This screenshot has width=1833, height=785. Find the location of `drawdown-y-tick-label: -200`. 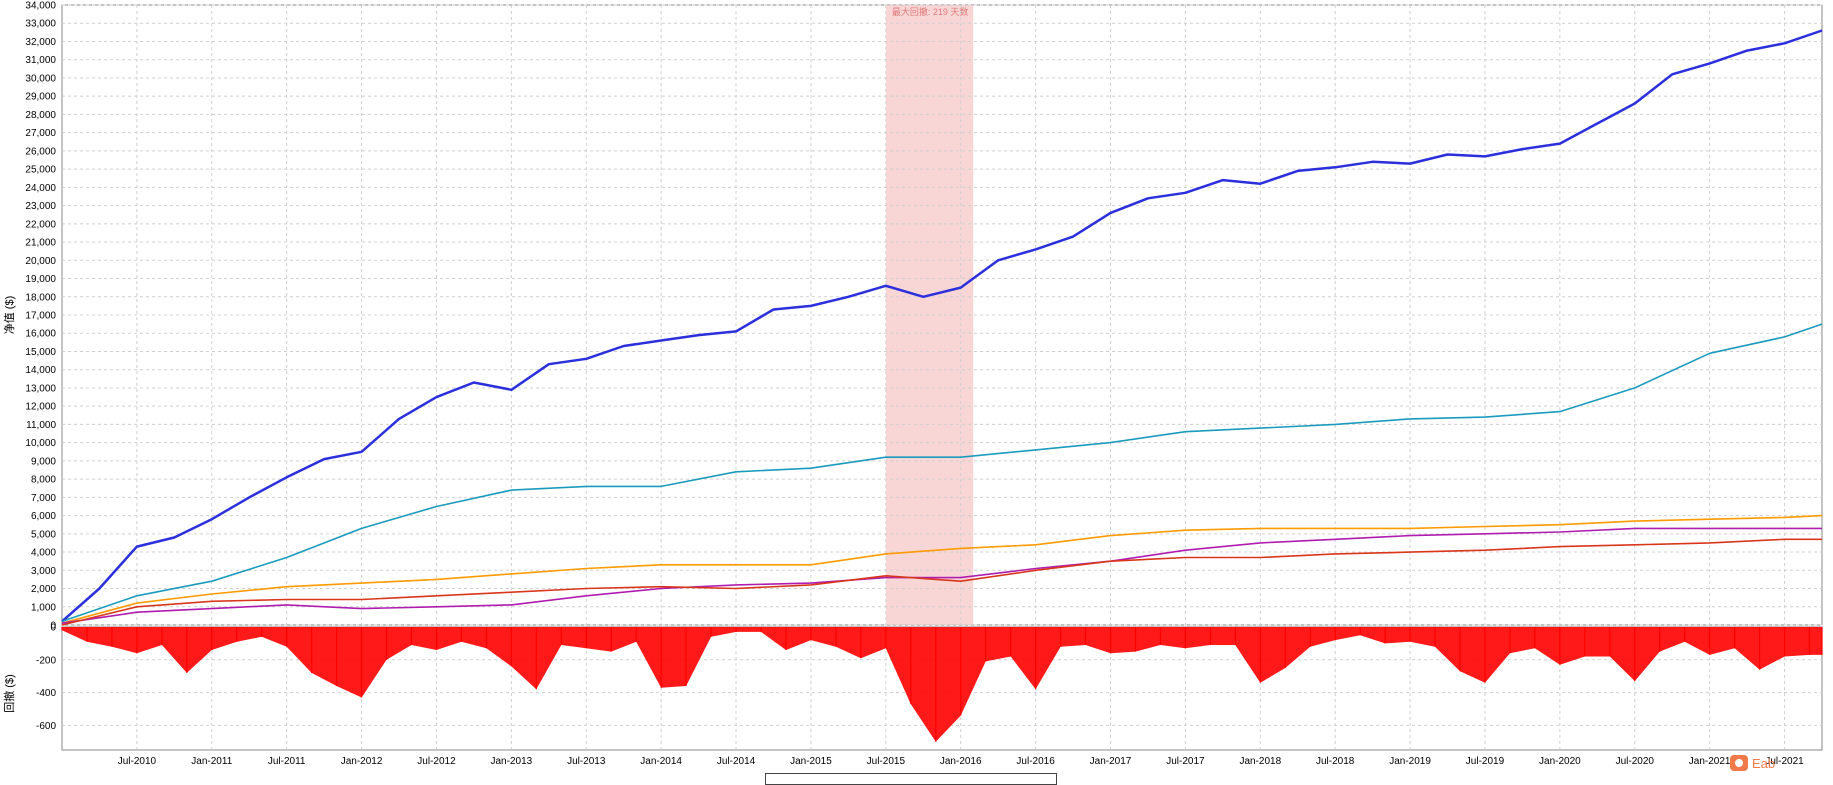

drawdown-y-tick-label: -200 is located at coordinates (46, 660).